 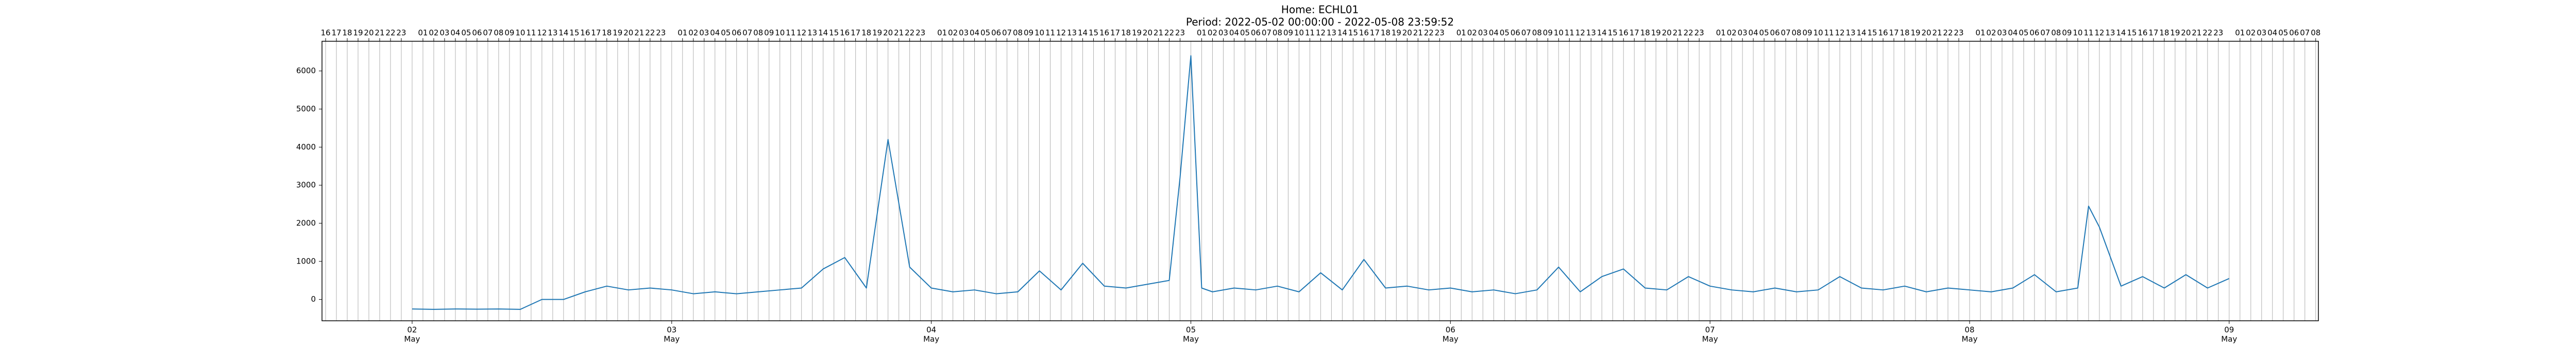 I want to click on y-tick-label: 4000, so click(x=306, y=147).